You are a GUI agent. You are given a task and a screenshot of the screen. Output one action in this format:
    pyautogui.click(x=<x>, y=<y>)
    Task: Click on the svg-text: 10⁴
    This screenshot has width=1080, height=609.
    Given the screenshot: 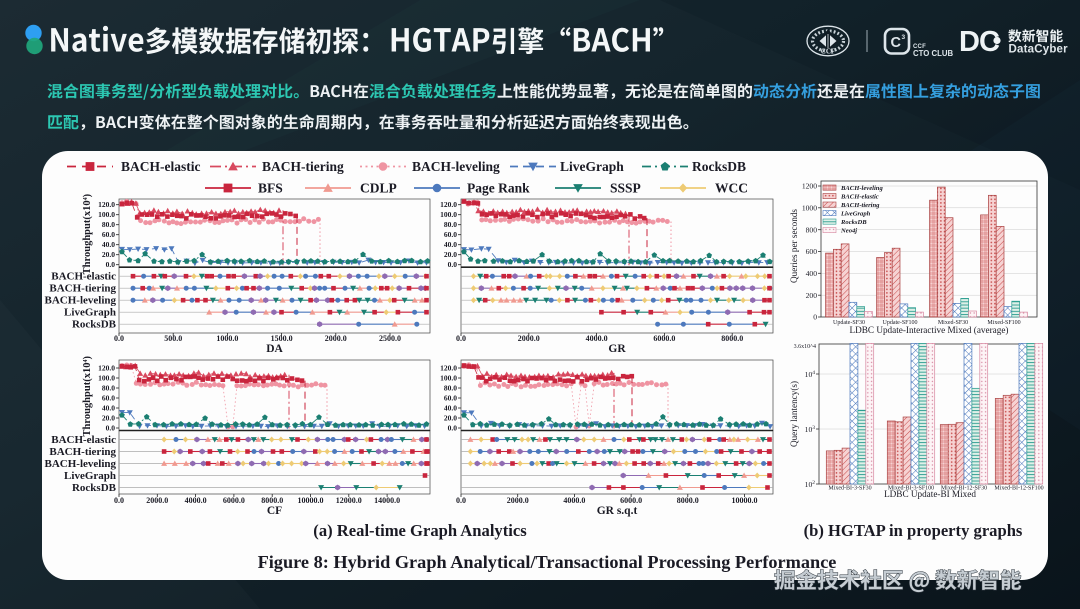 What is the action you would take?
    pyautogui.click(x=810, y=374)
    